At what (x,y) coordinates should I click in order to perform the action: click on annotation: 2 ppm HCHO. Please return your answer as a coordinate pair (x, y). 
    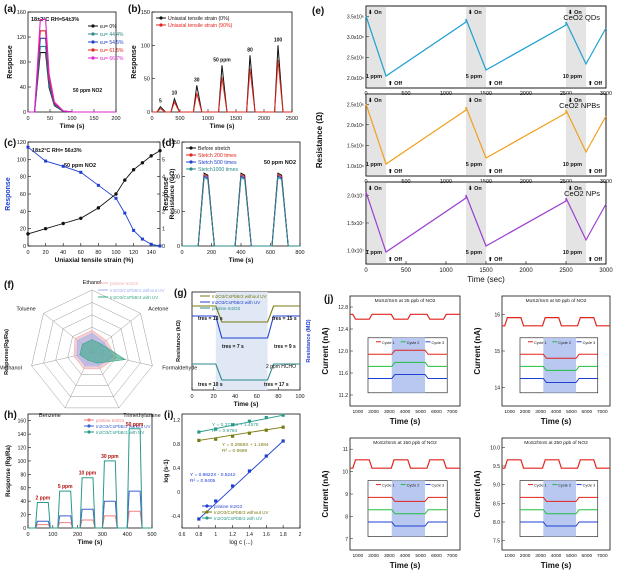
    Looking at the image, I should click on (281, 367).